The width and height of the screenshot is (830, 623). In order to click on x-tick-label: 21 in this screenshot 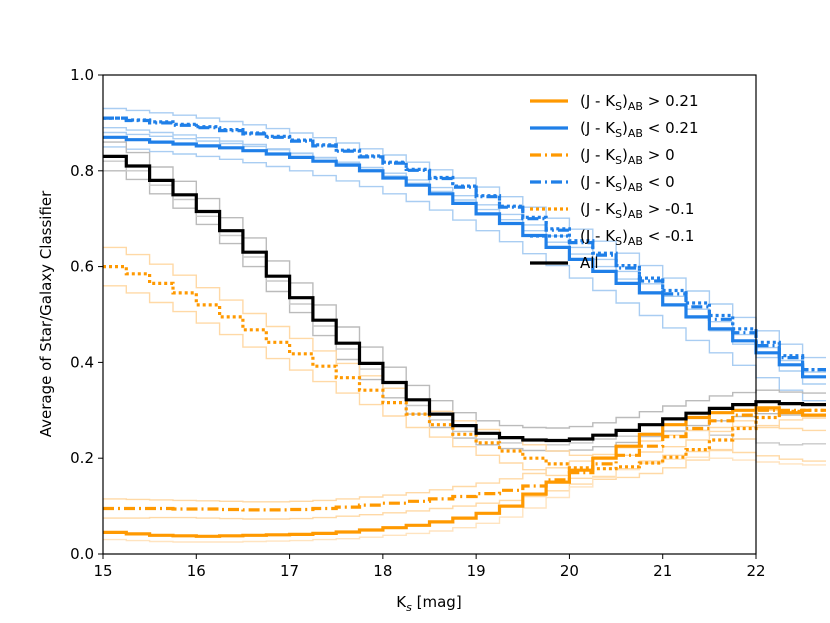, I will do `click(662, 571)`.